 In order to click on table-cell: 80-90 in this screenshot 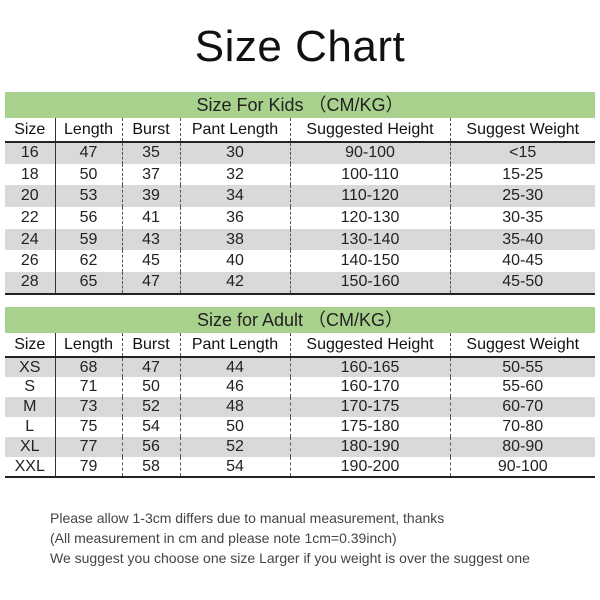, I will do `click(522, 447)`.